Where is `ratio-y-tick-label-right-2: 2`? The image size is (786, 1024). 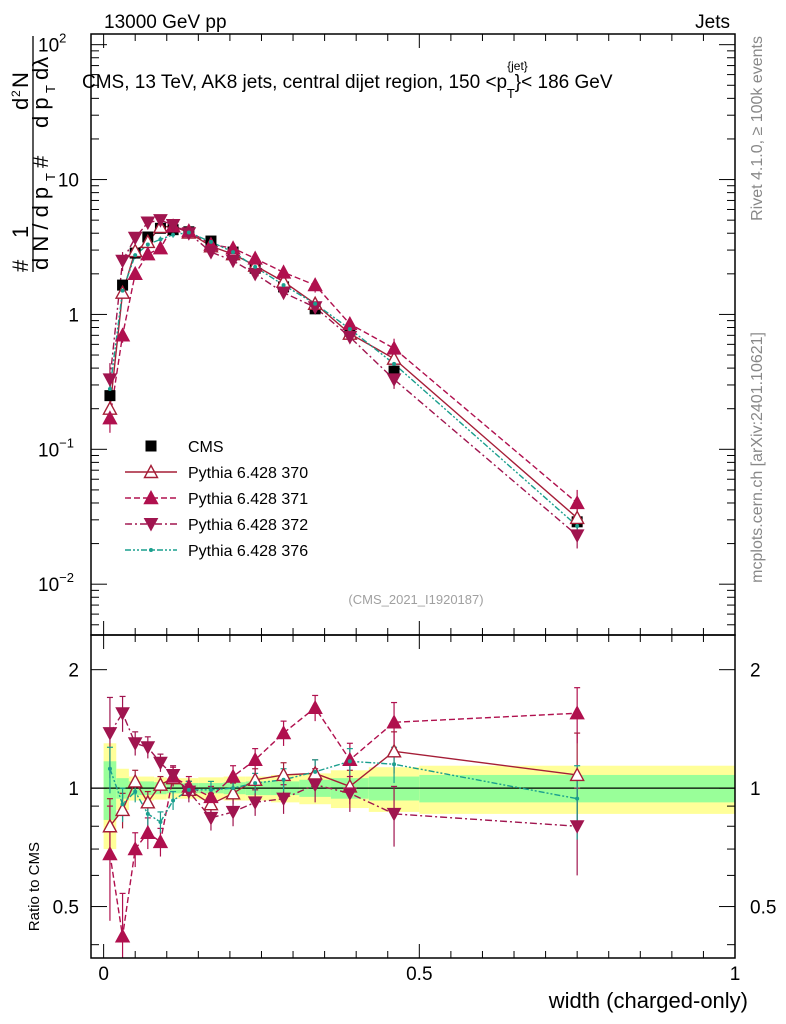 ratio-y-tick-label-right-2: 2 is located at coordinates (755, 671).